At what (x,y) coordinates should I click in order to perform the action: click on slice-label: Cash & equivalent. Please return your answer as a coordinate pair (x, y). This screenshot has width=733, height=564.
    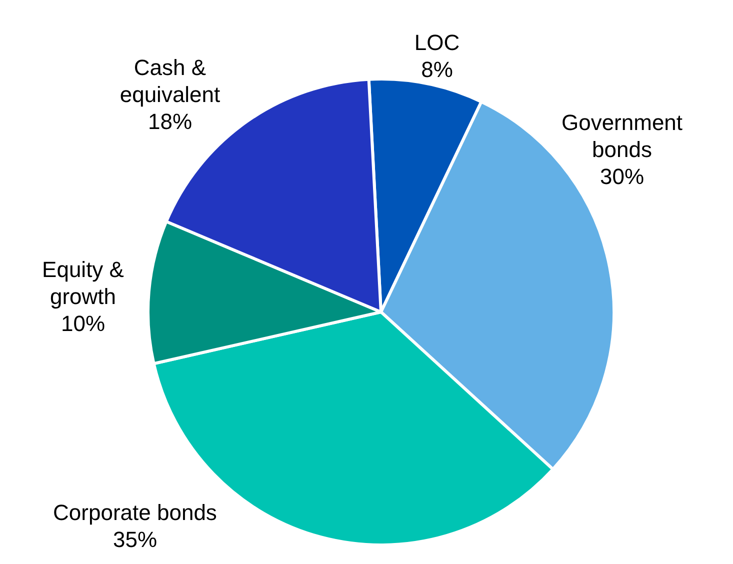
    Looking at the image, I should click on (170, 81).